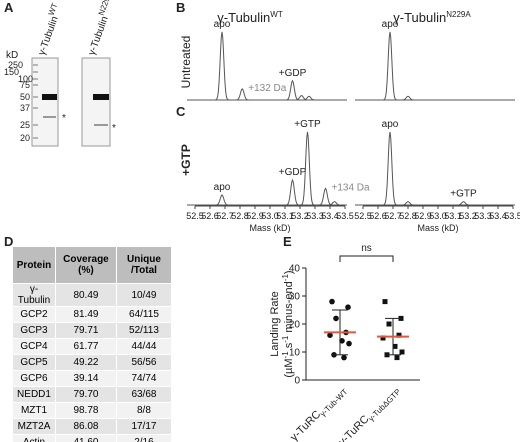 The image size is (520, 442). I want to click on table-cell: GCP6, so click(34, 378).